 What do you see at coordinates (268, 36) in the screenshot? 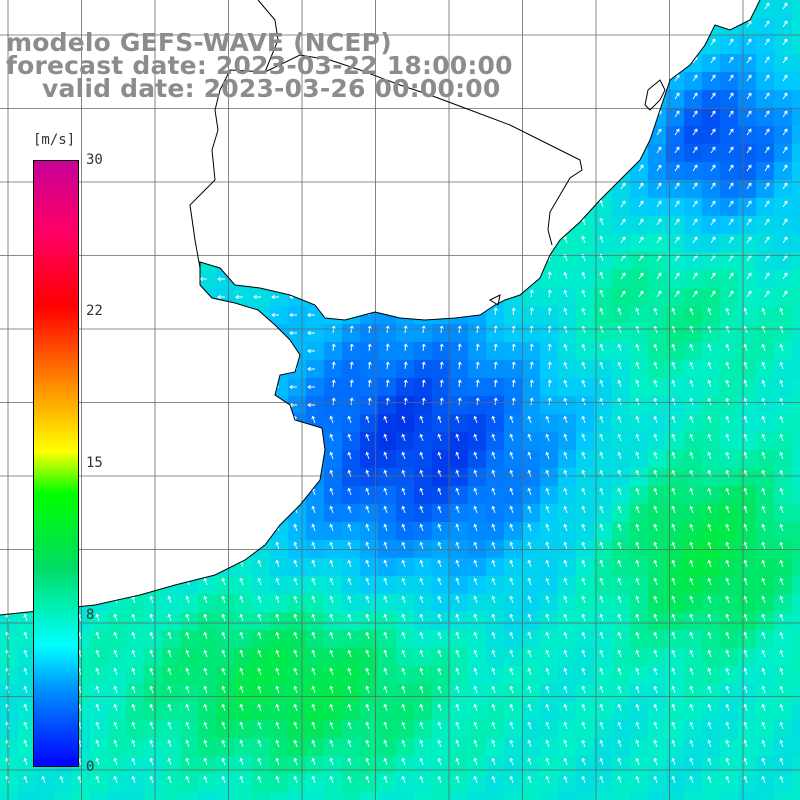
I see `estuary-line` at bounding box center [268, 36].